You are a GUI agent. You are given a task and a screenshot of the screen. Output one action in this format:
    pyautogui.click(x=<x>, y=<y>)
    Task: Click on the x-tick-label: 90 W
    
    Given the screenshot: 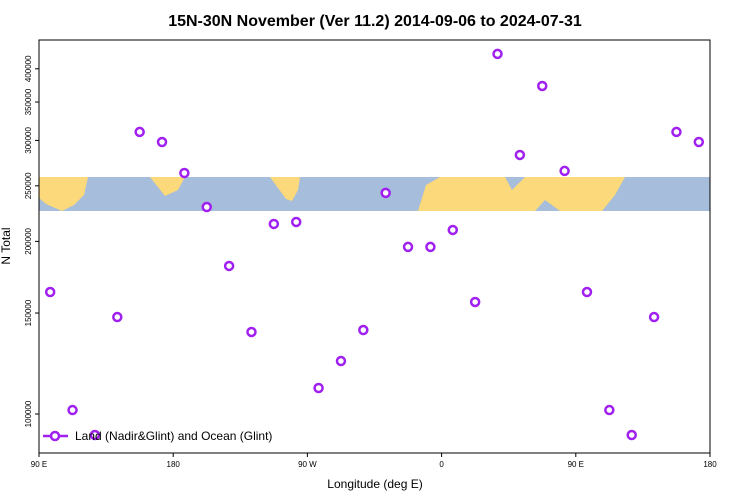 What is the action you would take?
    pyautogui.click(x=307, y=464)
    